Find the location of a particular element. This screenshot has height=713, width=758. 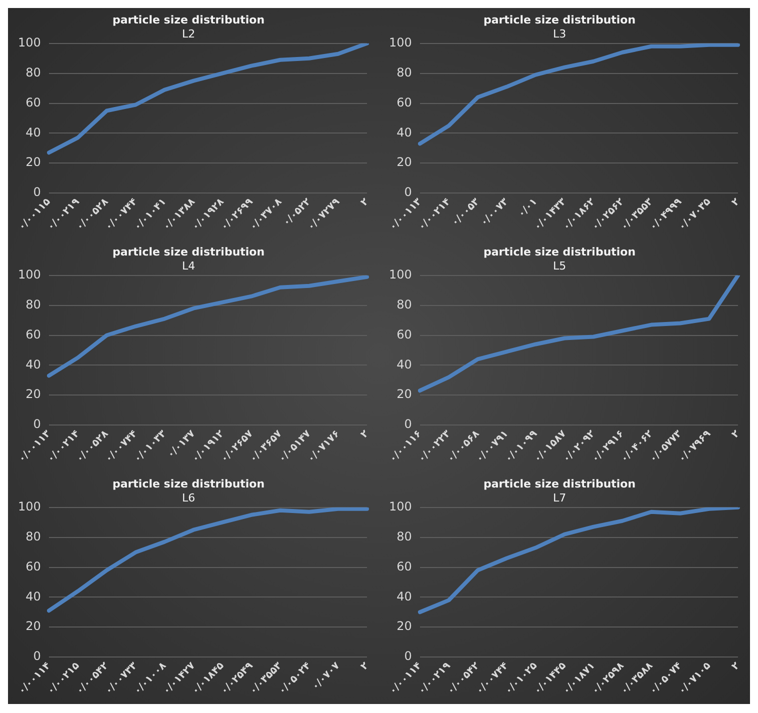

chart-subtitle: L4 is located at coordinates (189, 266).